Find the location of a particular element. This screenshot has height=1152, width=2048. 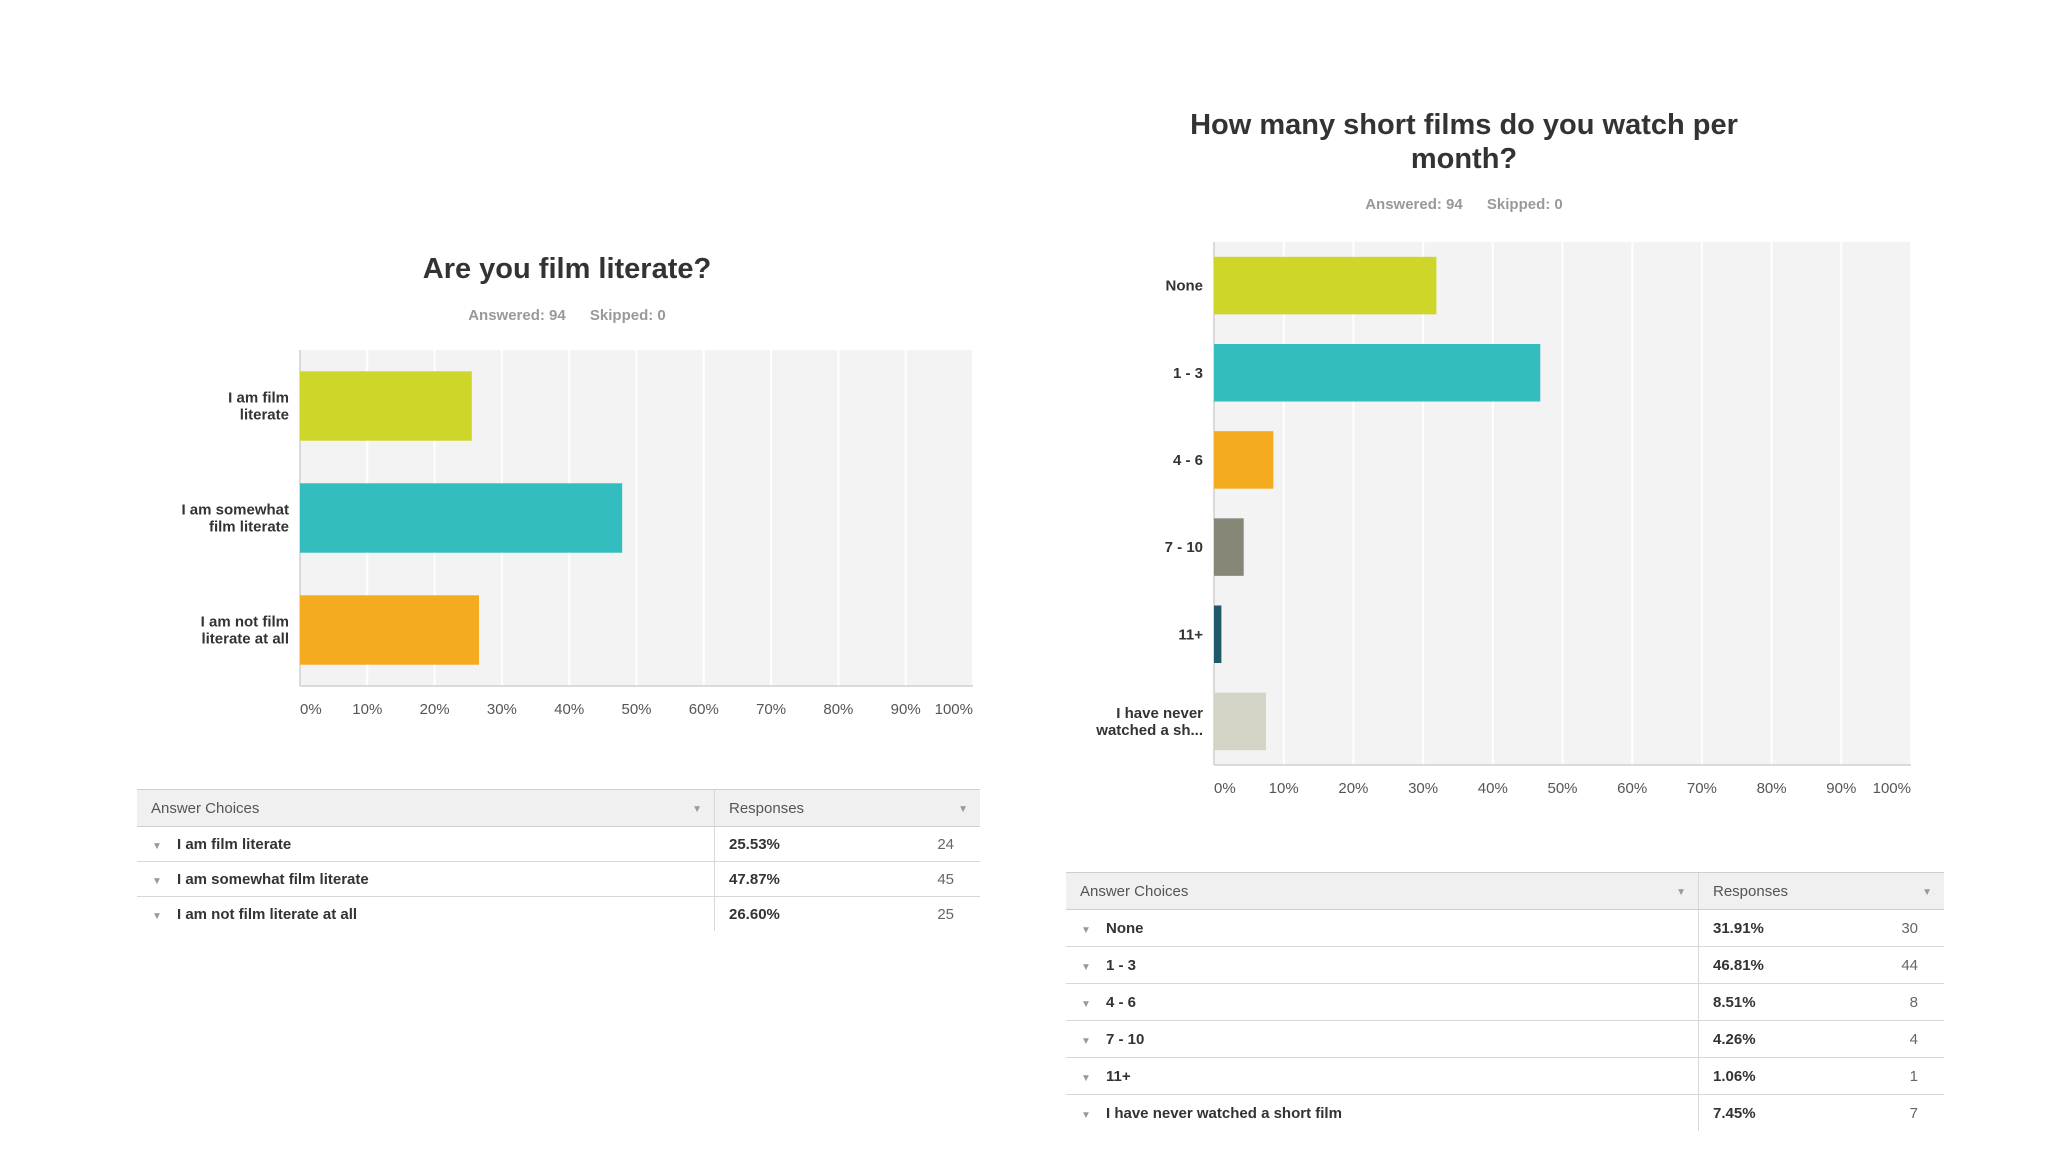

table-row: ▼ None 31.91% 30 is located at coordinates (1505, 928).